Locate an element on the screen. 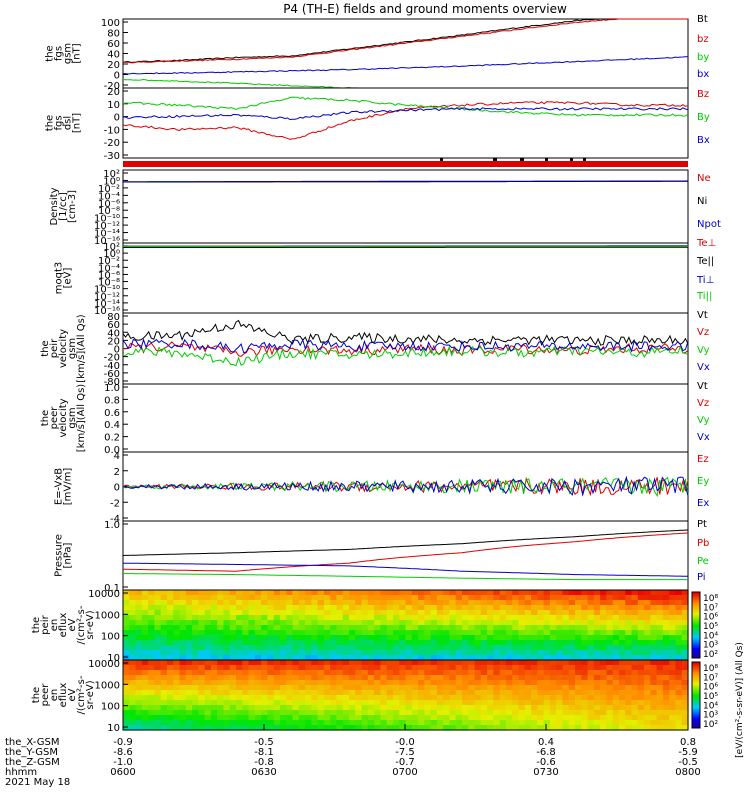 The height and width of the screenshot is (800, 750). peir_velocity-ytick-label: 60 is located at coordinates (113, 325).